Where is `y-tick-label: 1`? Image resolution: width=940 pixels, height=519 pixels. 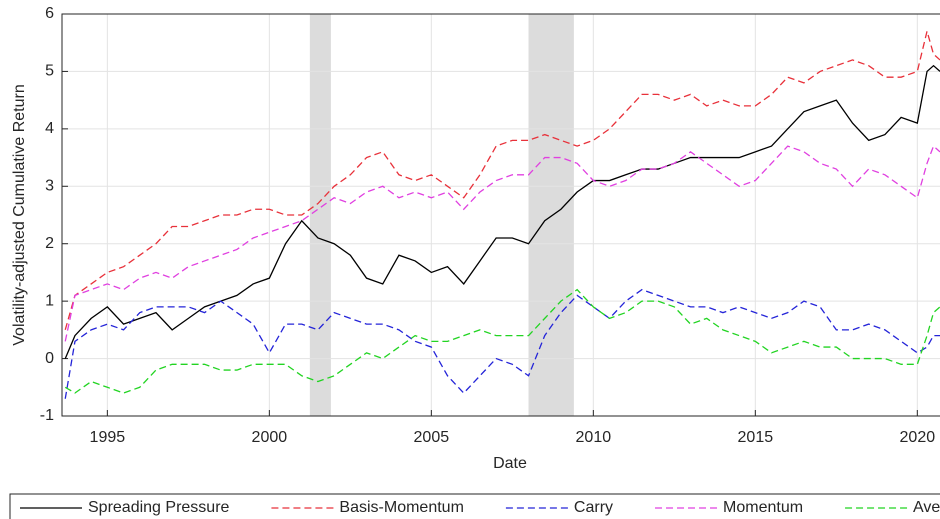 y-tick-label: 1 is located at coordinates (49, 300).